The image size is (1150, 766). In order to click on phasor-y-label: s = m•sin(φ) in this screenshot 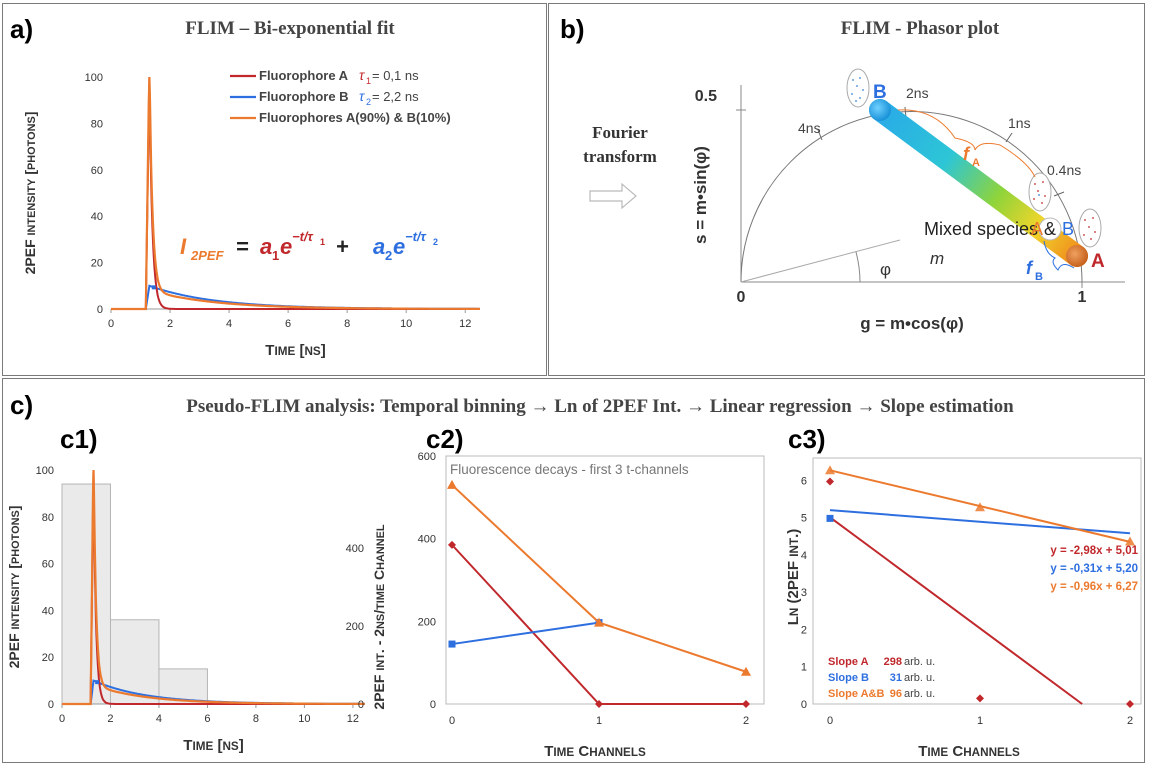, I will do `click(700, 195)`.